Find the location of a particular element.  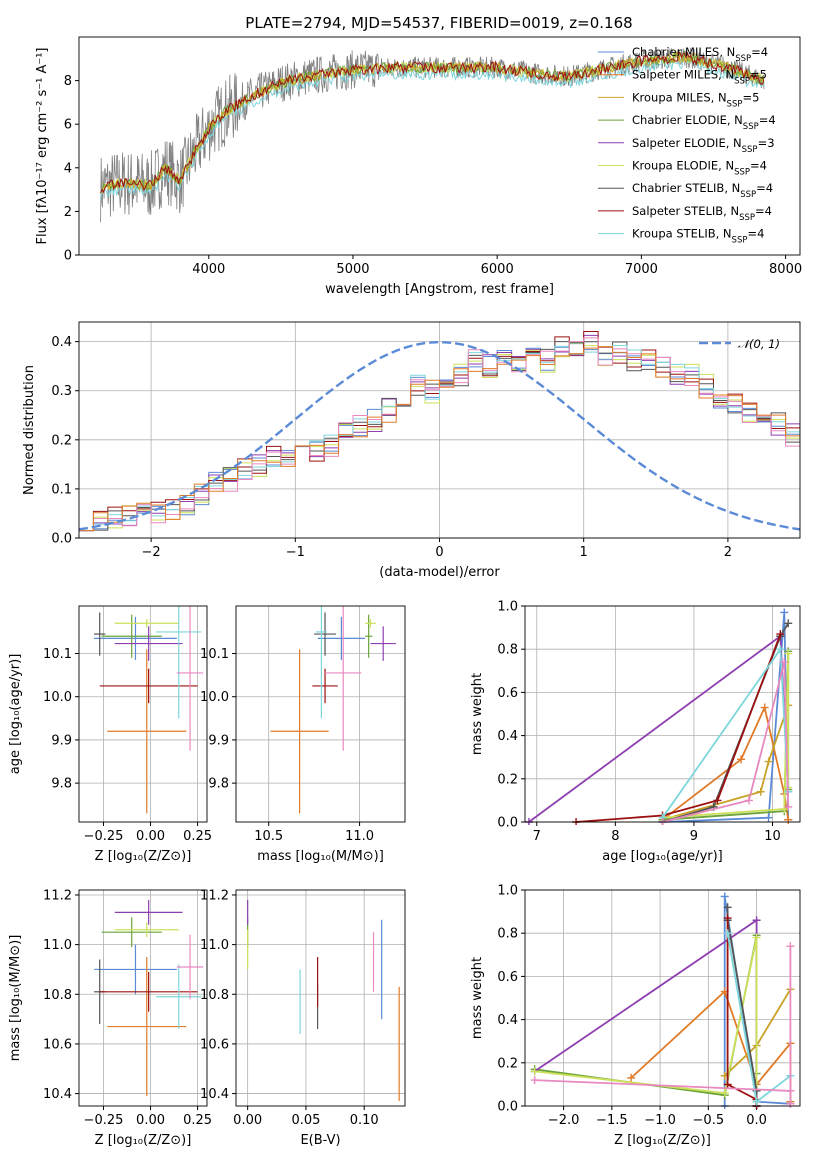

y-tick-label: 8 is located at coordinates (68, 81).